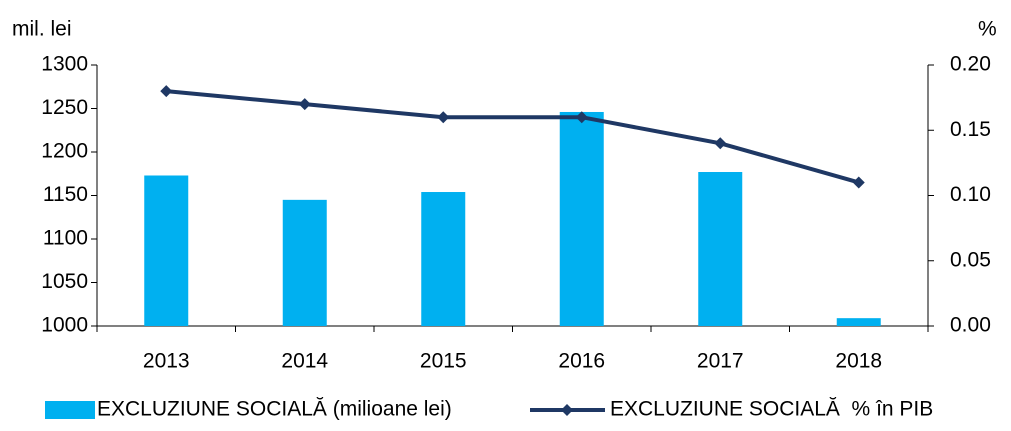  Describe the element at coordinates (64, 325) in the screenshot. I see `y-tick-label: 1000` at that location.